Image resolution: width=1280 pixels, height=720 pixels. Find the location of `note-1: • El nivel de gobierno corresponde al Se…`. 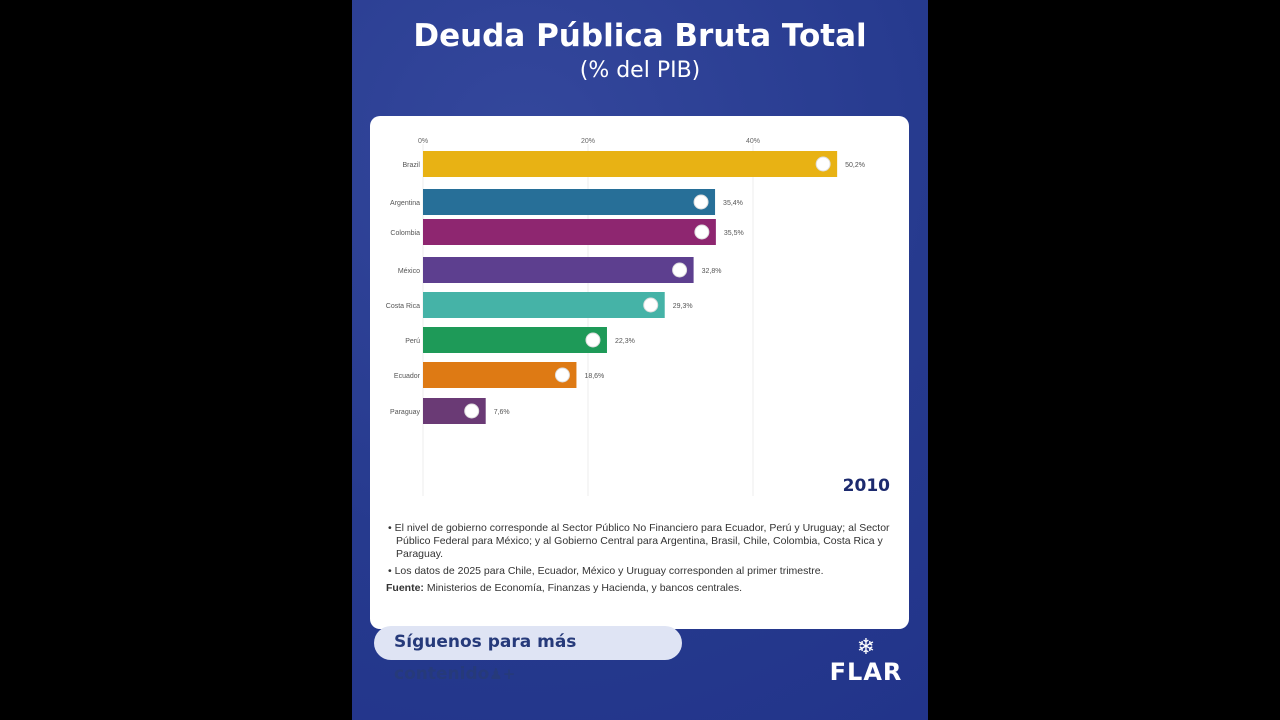

note-1: • El nivel de gobierno corresponde al Se… is located at coordinates (639, 541).